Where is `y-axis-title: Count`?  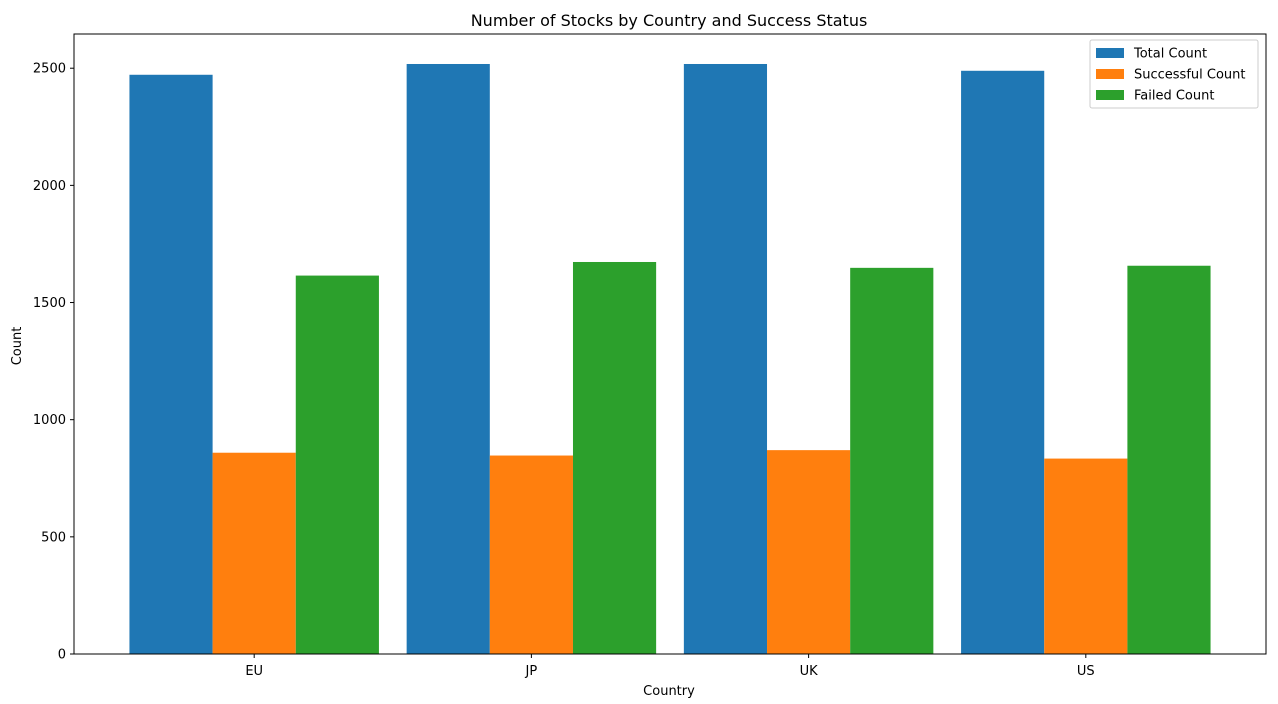 y-axis-title: Count is located at coordinates (17, 346).